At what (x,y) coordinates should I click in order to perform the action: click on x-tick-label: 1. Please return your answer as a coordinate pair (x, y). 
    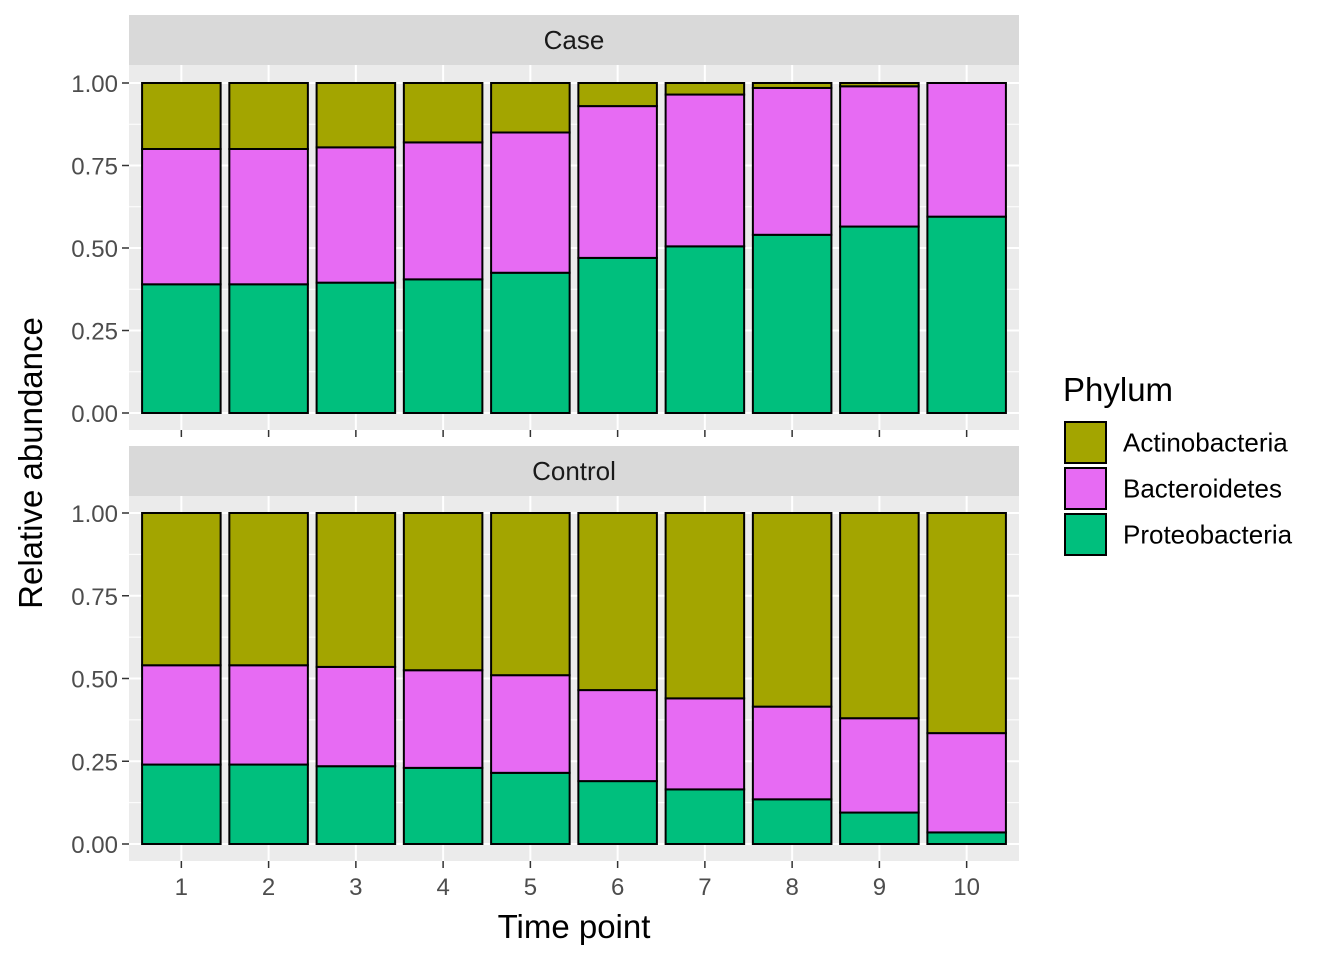
    Looking at the image, I should click on (181, 887).